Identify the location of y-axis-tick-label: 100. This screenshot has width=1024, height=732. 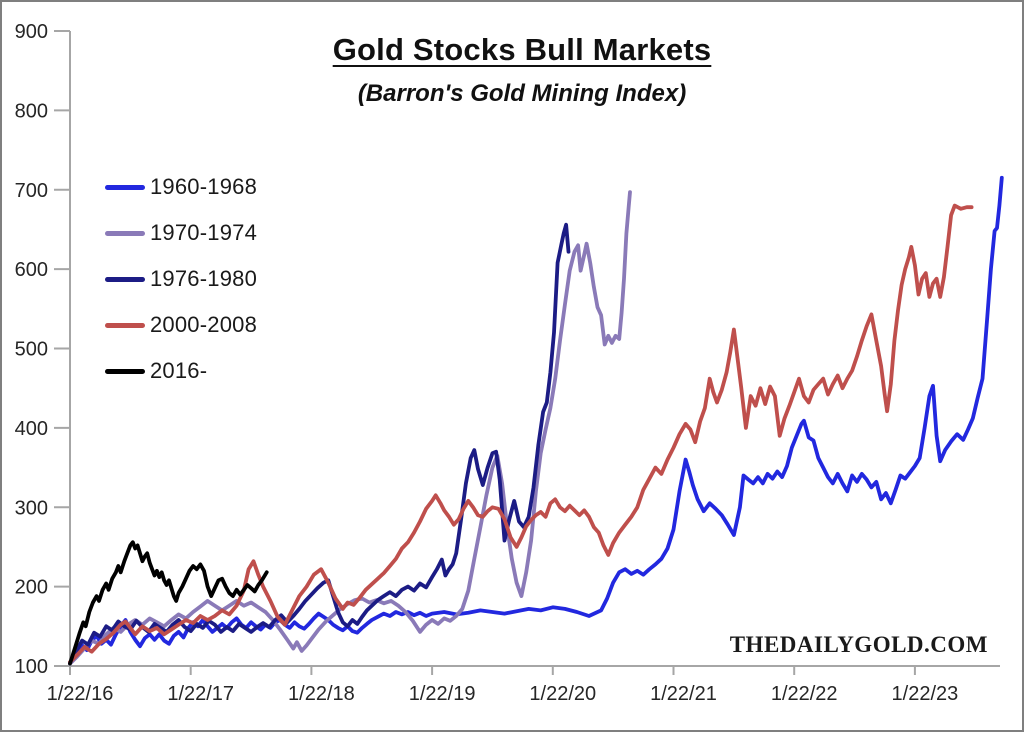
(31, 667).